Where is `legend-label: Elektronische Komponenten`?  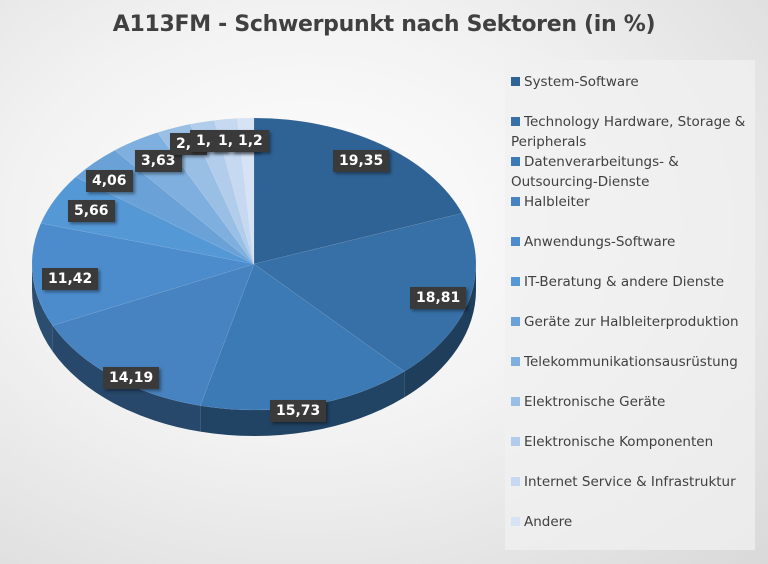
legend-label: Elektronische Komponenten is located at coordinates (619, 442).